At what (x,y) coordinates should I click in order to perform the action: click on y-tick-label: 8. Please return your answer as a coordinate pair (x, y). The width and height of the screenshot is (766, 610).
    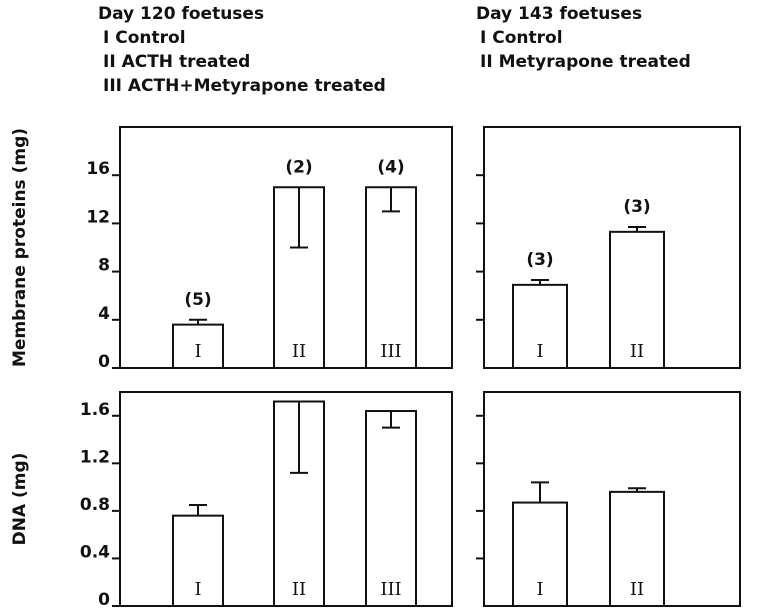
    Looking at the image, I should click on (104, 266).